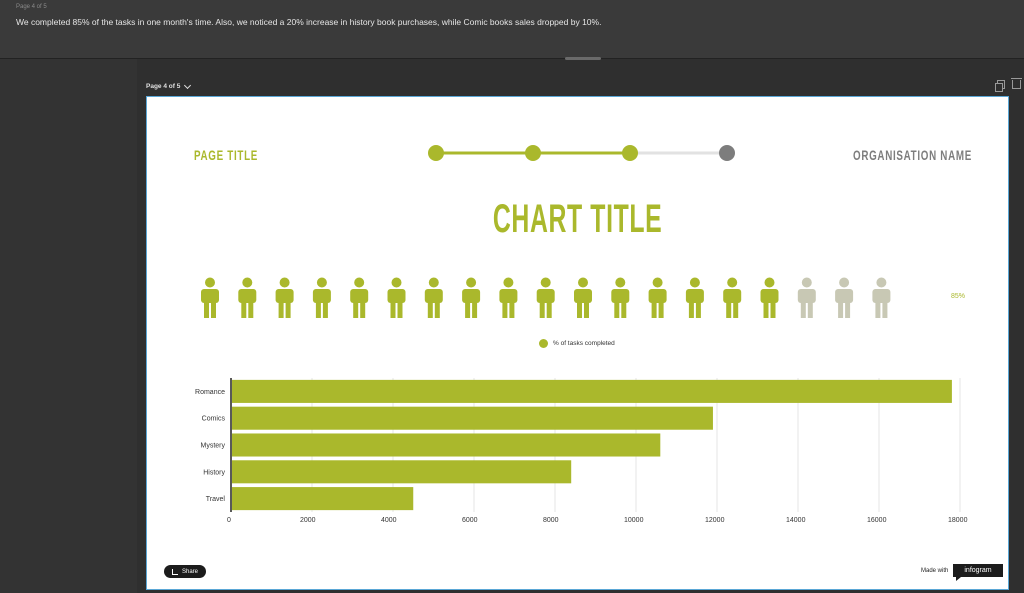  Describe the element at coordinates (551, 520) in the screenshot. I see `x-tick-label: 8000` at that location.